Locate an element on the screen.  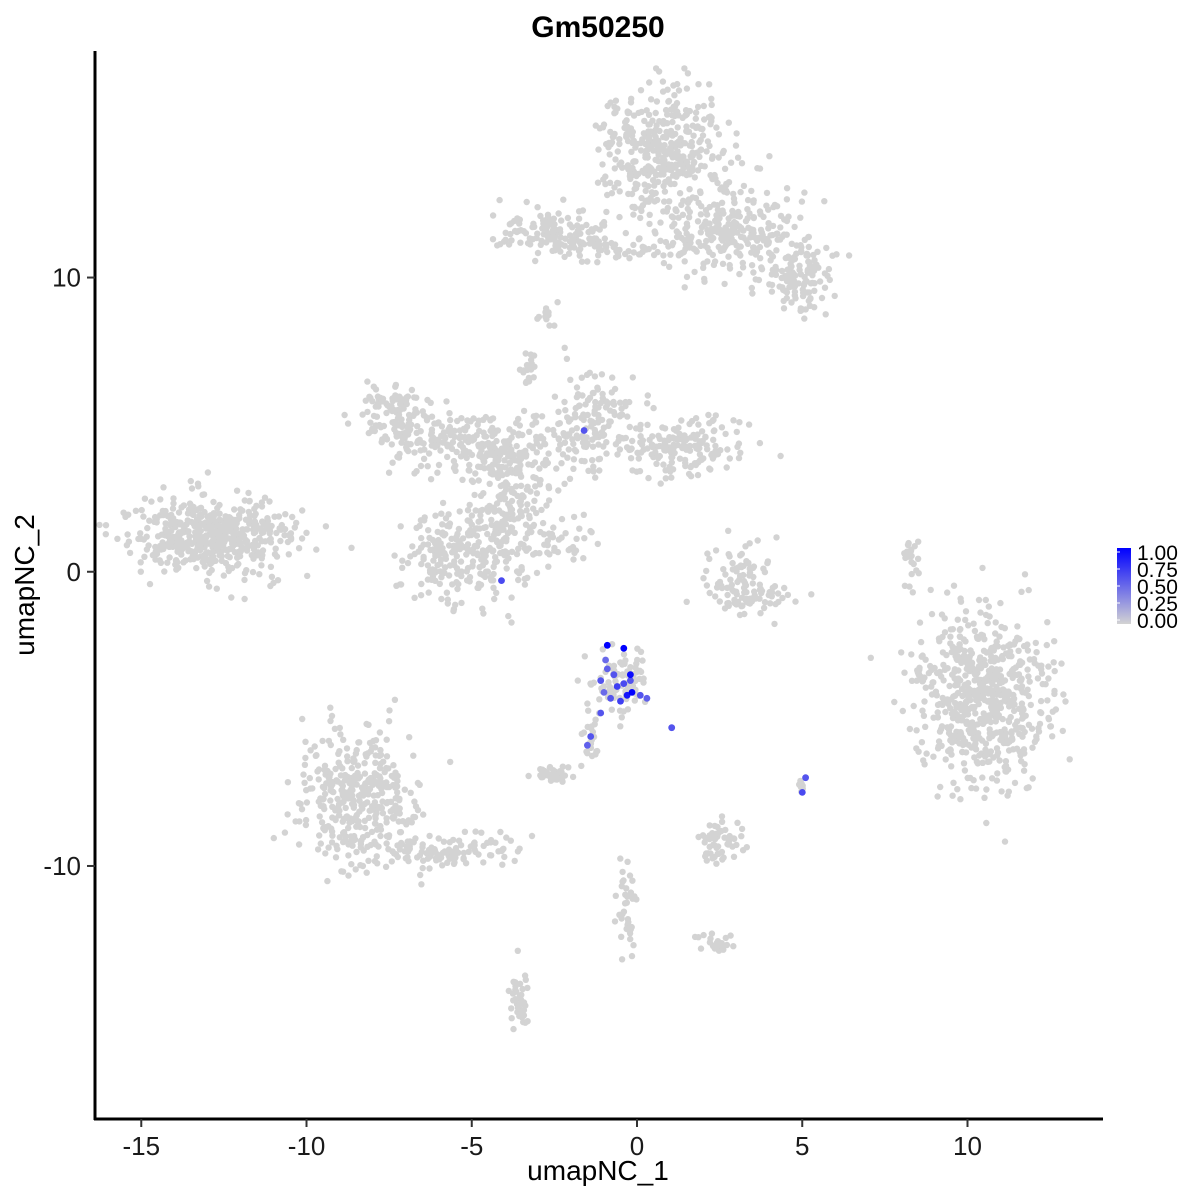
x-tick-label: 10 is located at coordinates (967, 1146).